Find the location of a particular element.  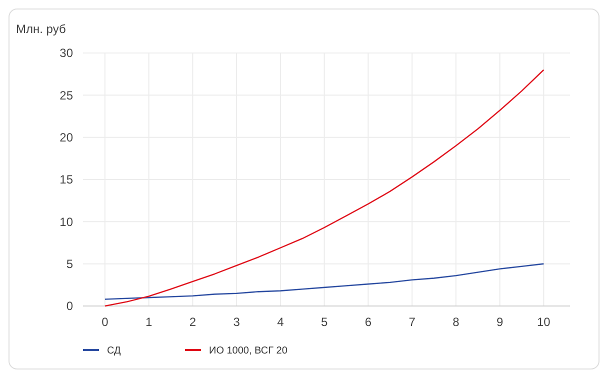

x-tick-label: 0 is located at coordinates (105, 322).